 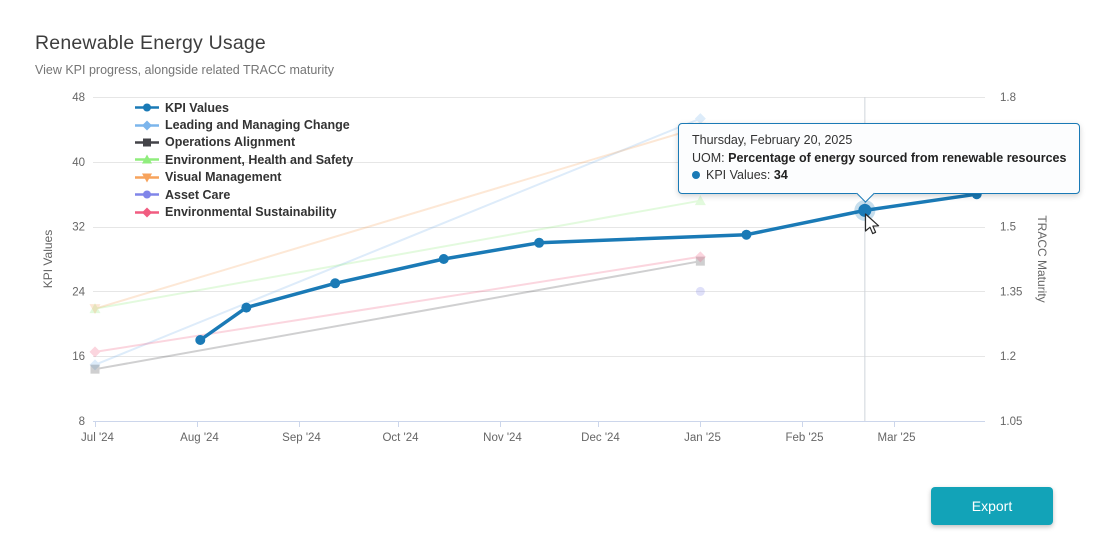 I want to click on svg-text: Jan '25, so click(x=702, y=438).